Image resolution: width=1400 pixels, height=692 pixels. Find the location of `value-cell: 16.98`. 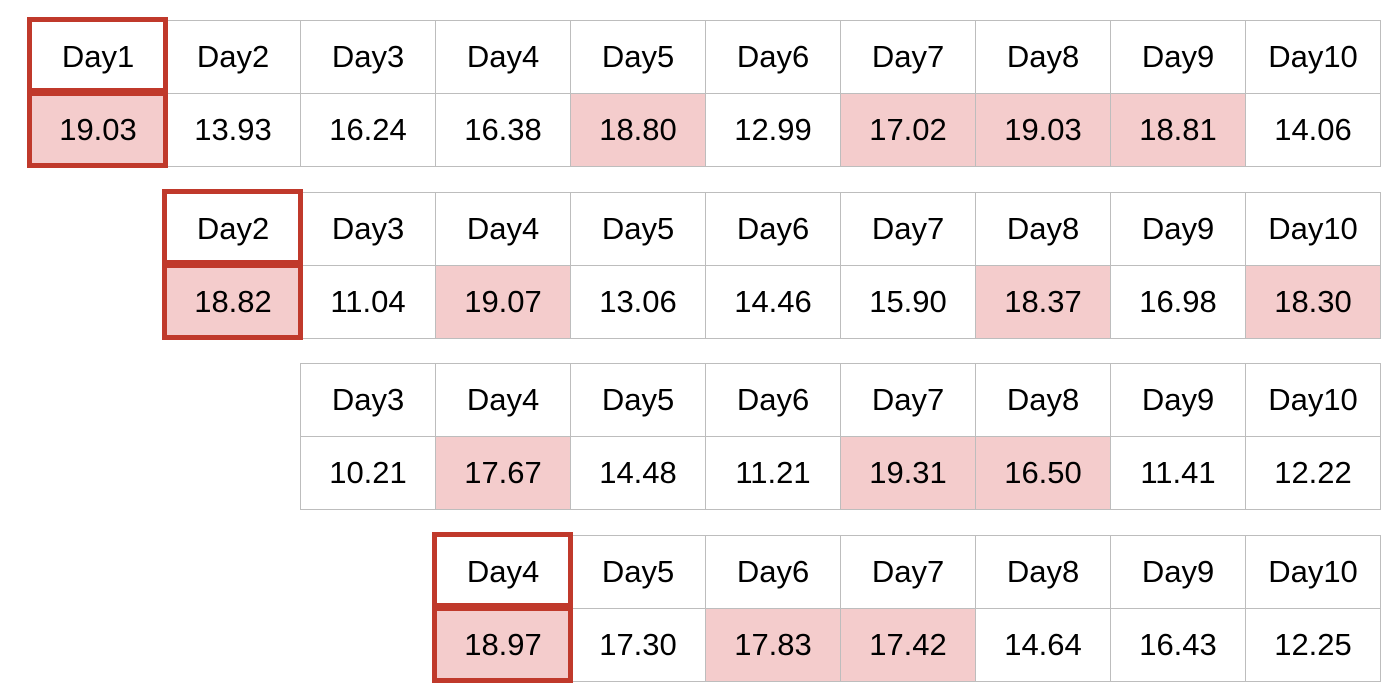

value-cell: 16.98 is located at coordinates (1178, 302).